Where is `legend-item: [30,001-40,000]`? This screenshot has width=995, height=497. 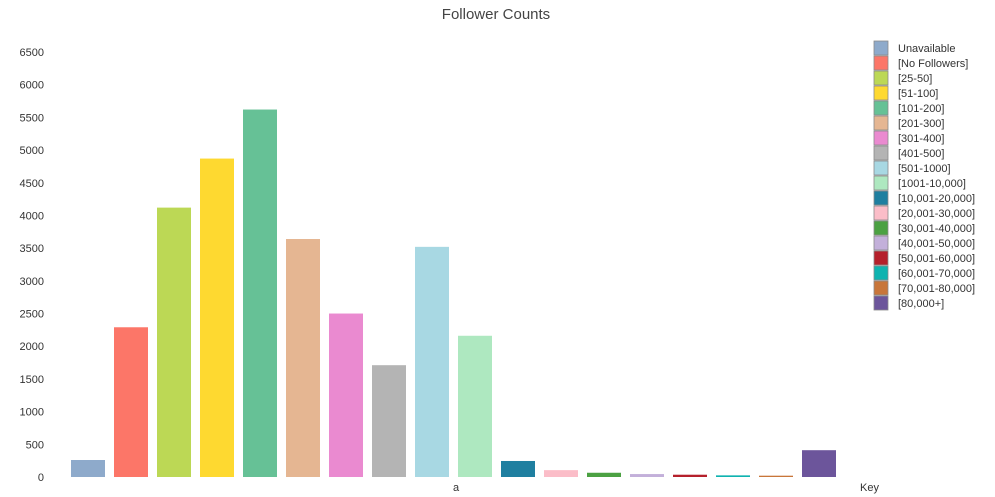 legend-item: [30,001-40,000] is located at coordinates (924, 228).